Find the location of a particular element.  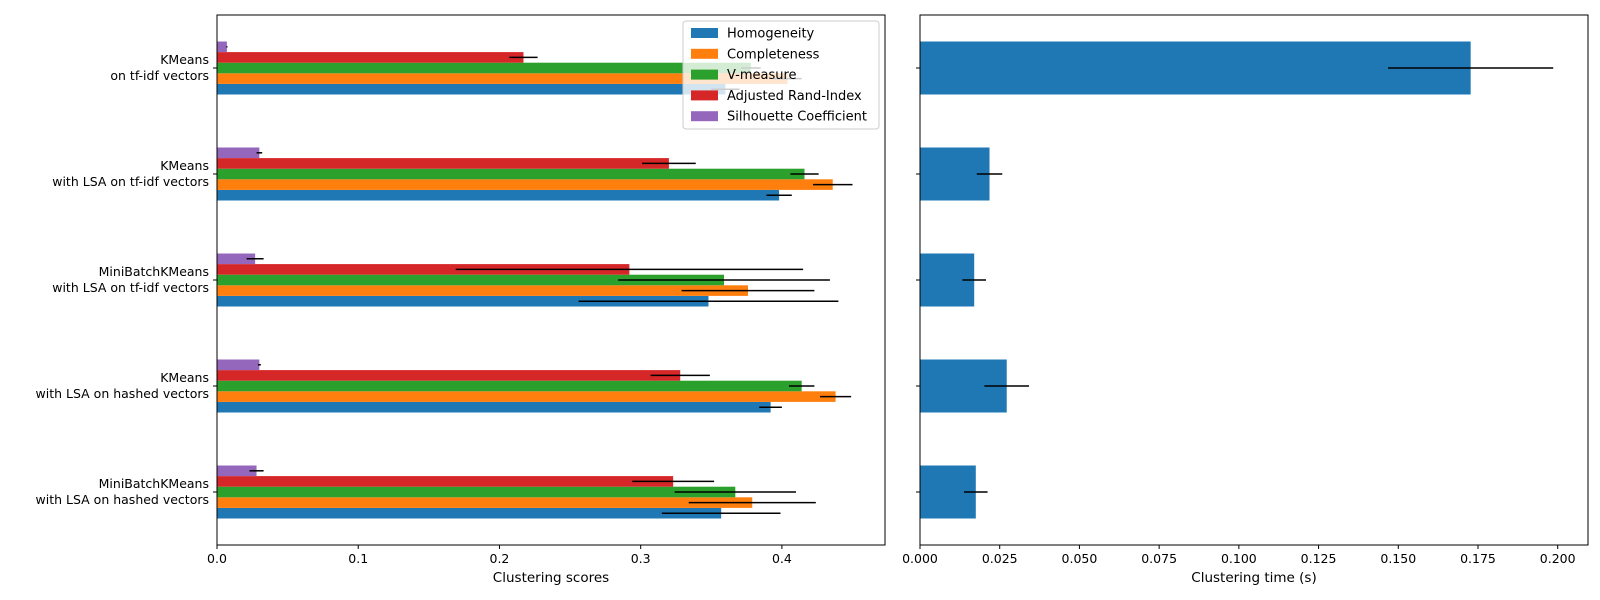

y-tick-label: KMeans with LSA on hashed vectors is located at coordinates (122, 385).